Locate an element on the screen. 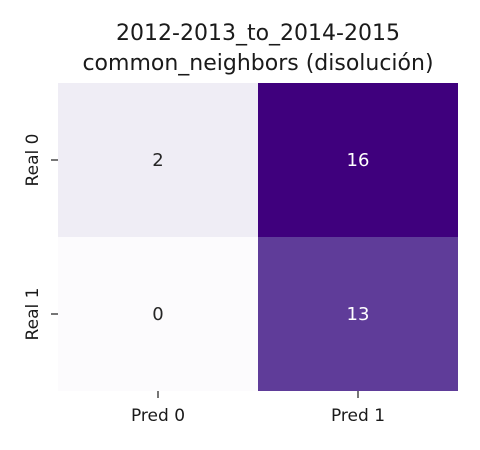 The image size is (480, 450). x-axis: Pred 0 Pred 1 is located at coordinates (258, 408).